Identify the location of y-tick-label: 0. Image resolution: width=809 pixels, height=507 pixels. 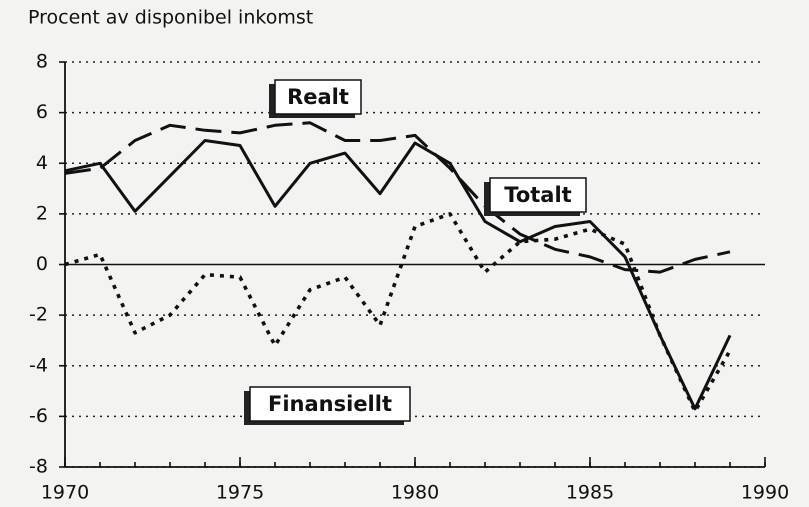
(42, 264).